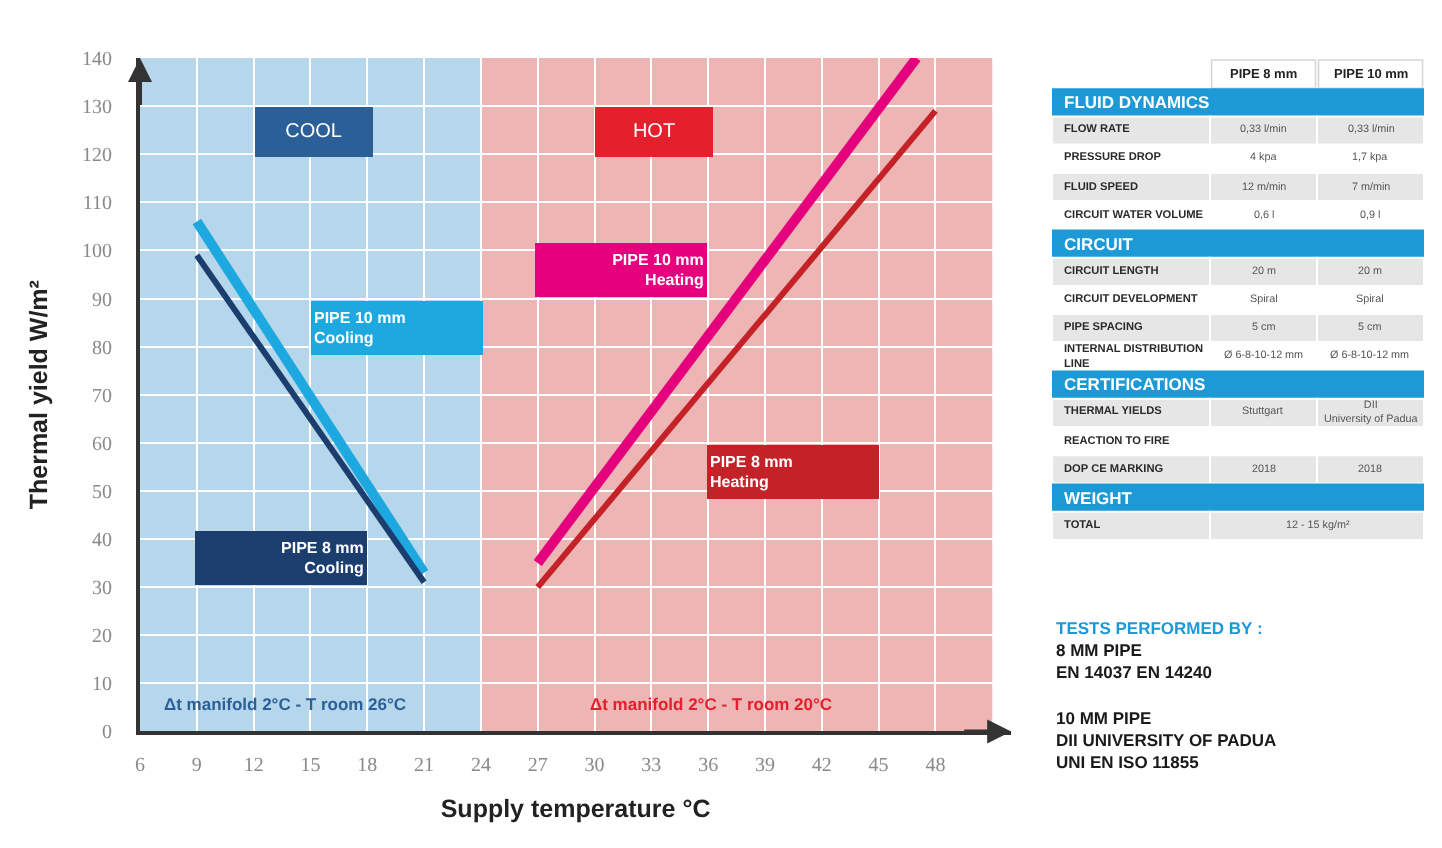 This screenshot has height=848, width=1442. What do you see at coordinates (651, 766) in the screenshot?
I see `x-tick-label: 33` at bounding box center [651, 766].